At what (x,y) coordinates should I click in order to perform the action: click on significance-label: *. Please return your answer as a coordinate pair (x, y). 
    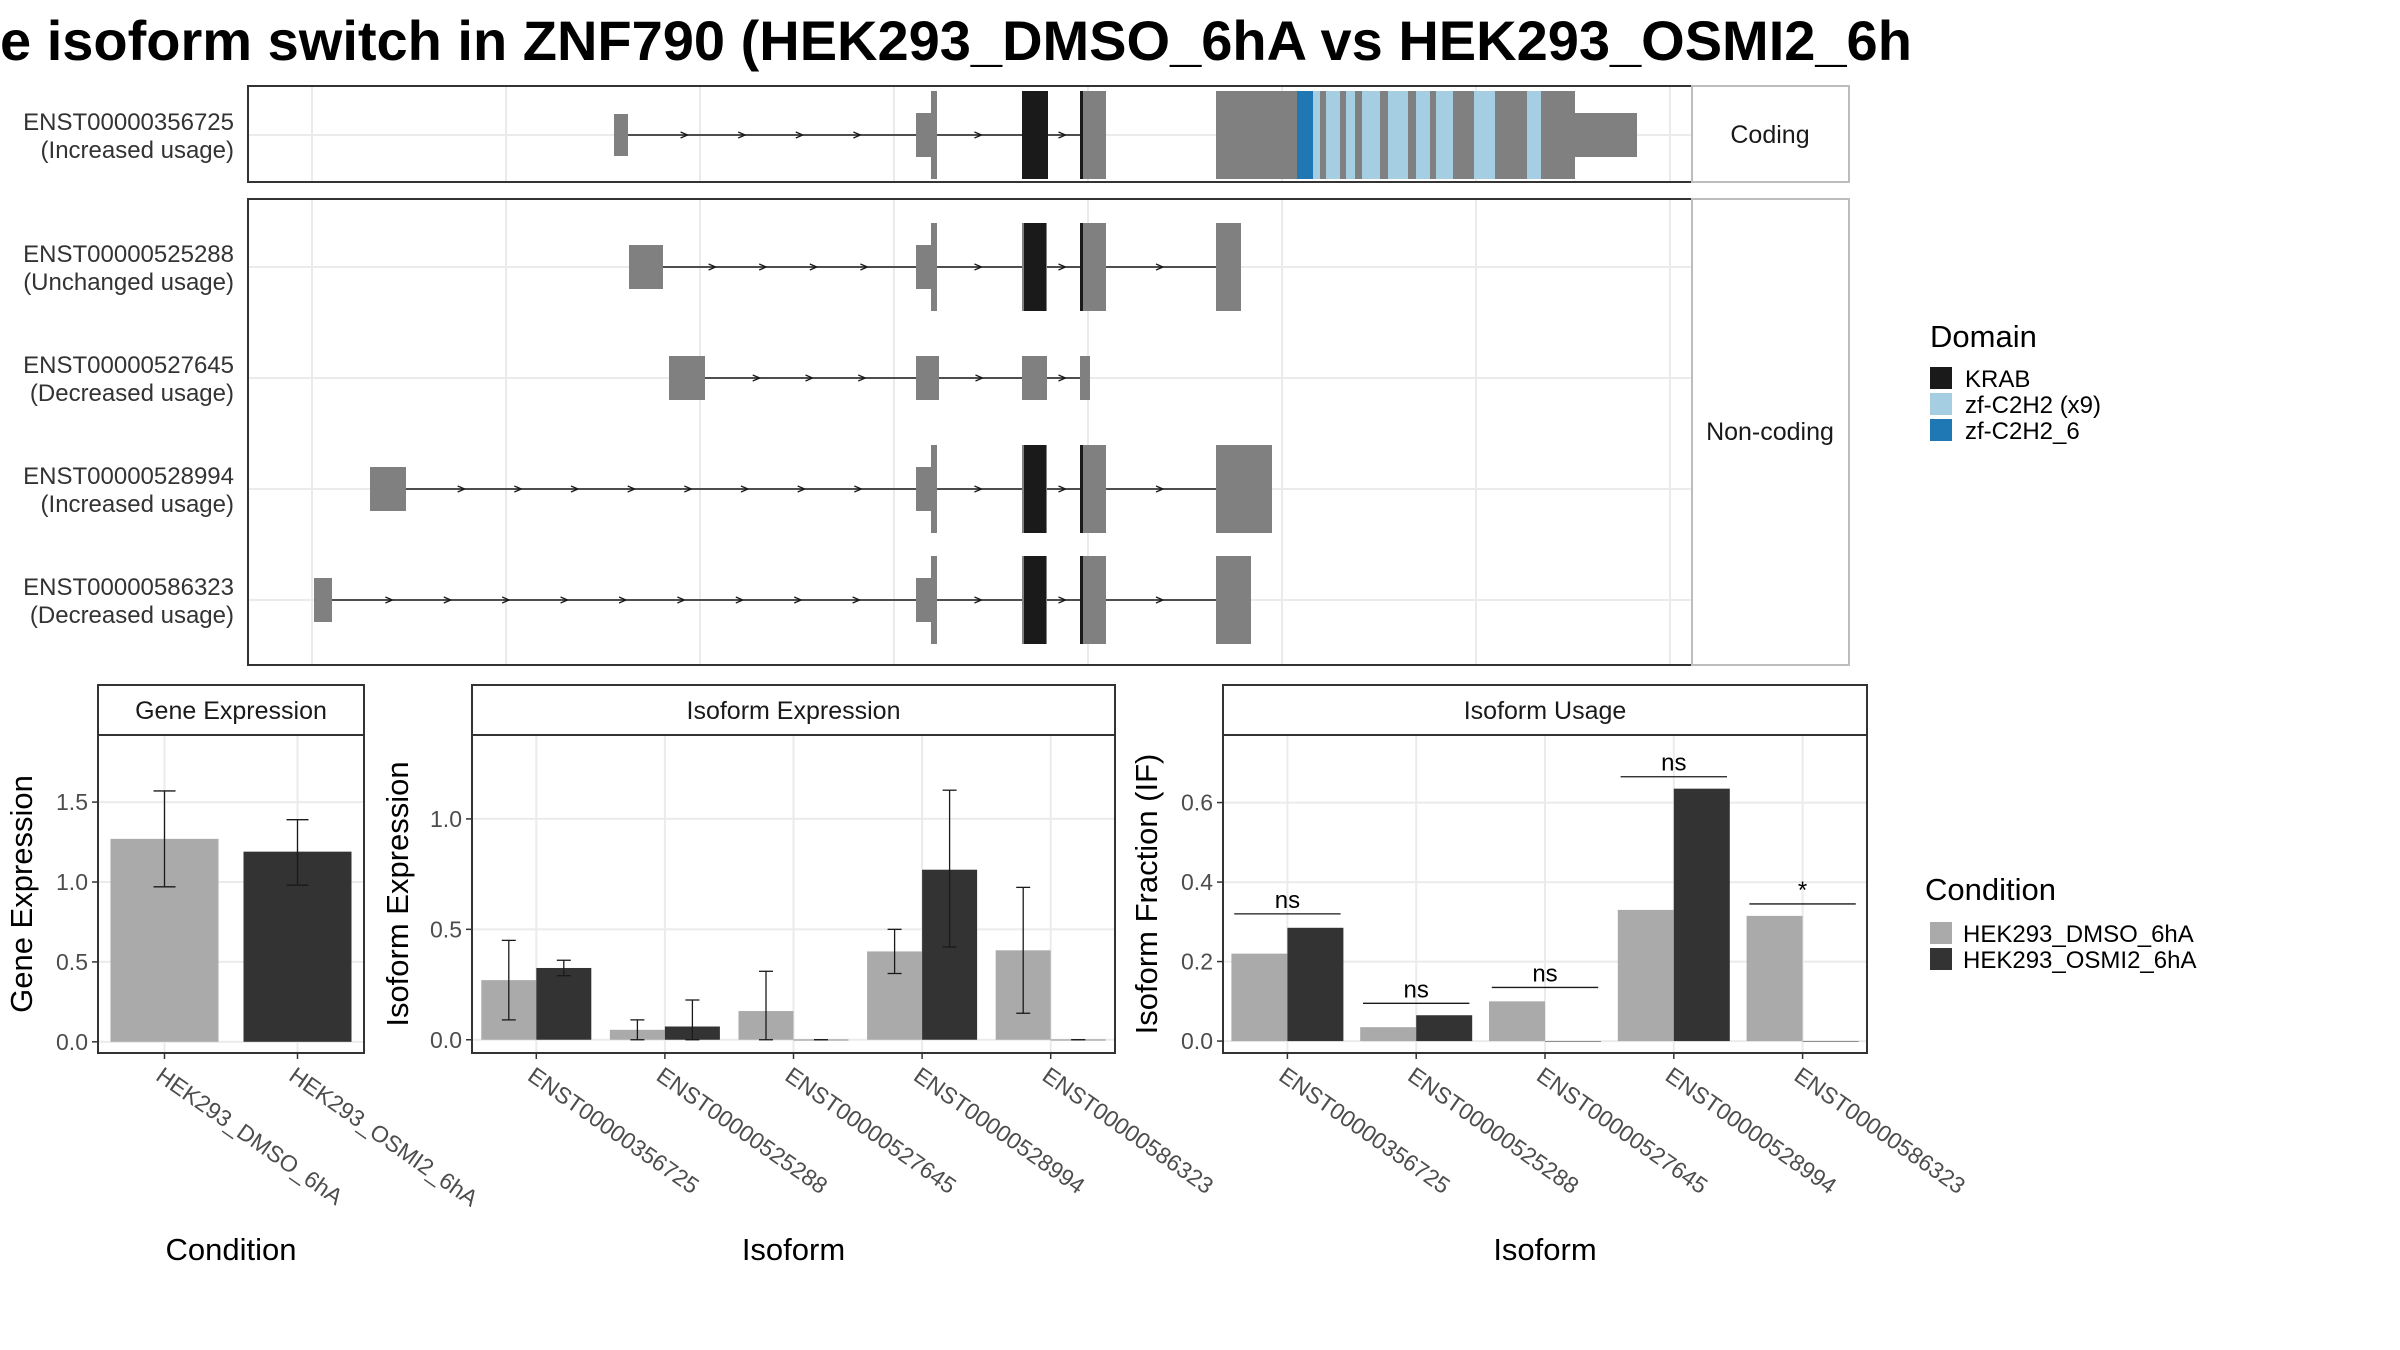
    Looking at the image, I should click on (1802, 890).